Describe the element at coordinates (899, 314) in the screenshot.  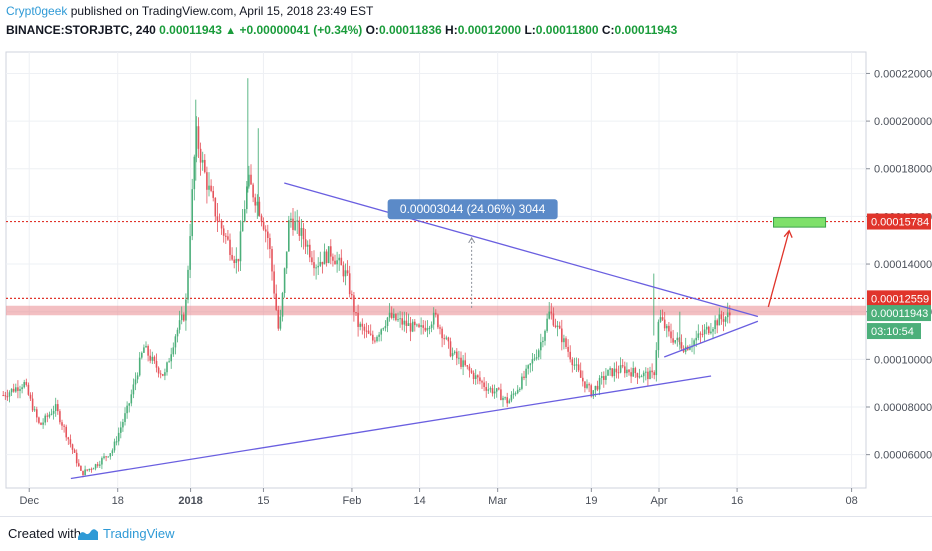
I see `last-price-tag: 0.00011943` at that location.